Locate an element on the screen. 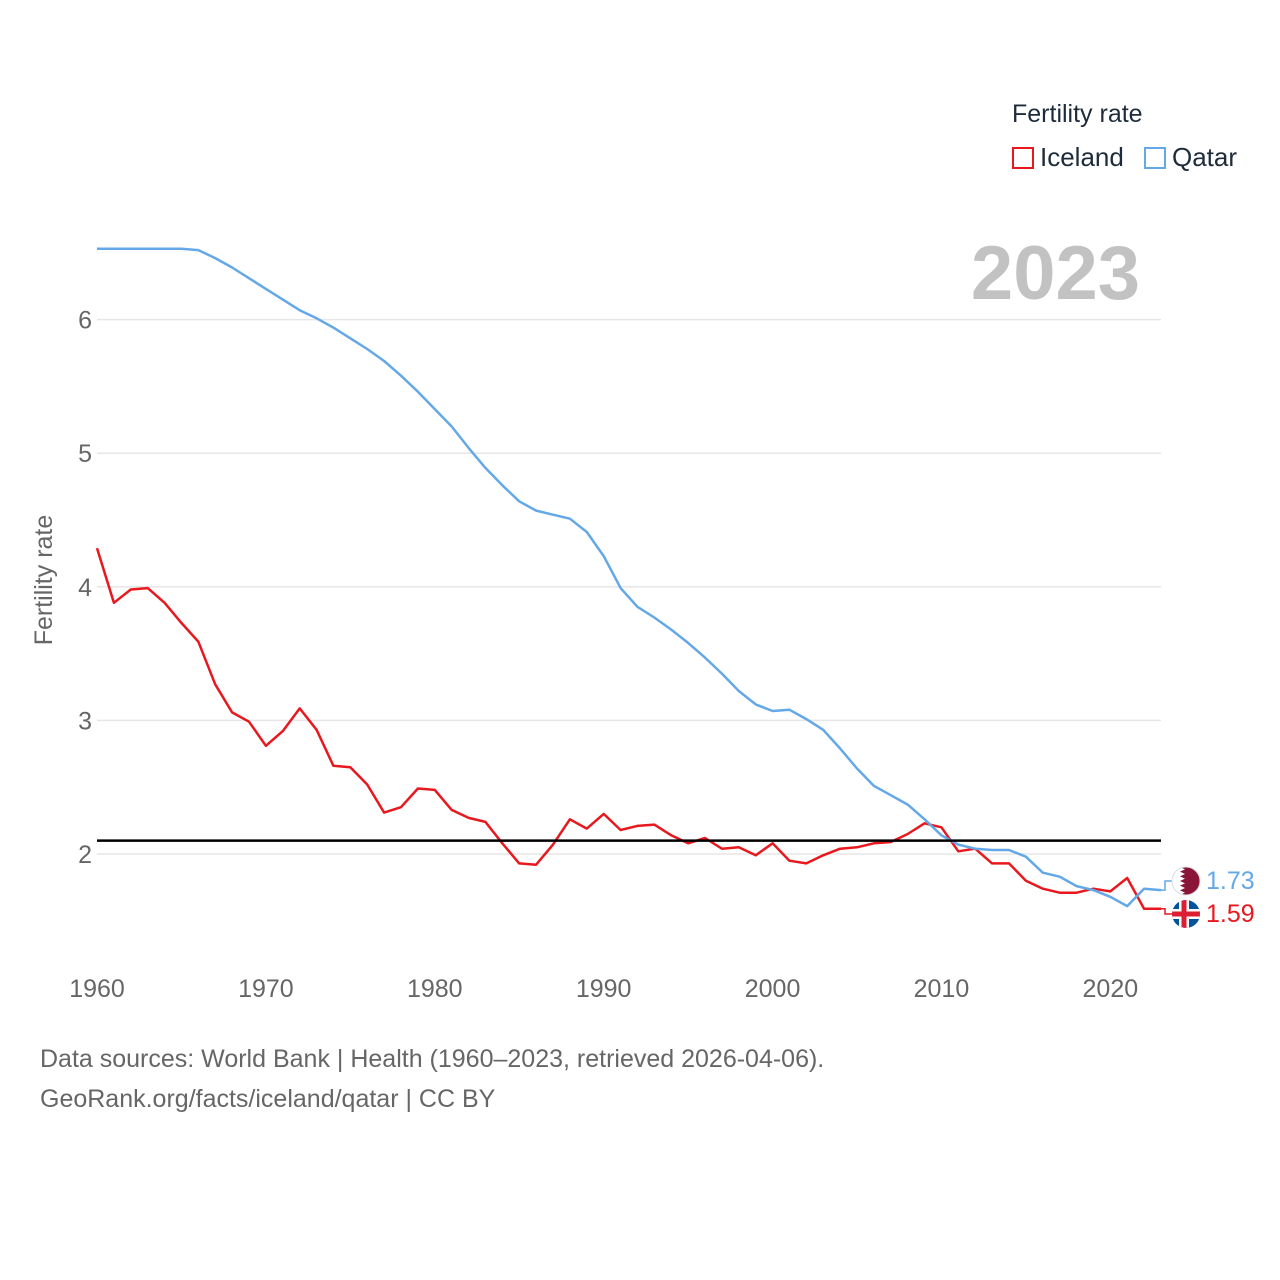 The image size is (1280, 1280). legend-label-qatar: Qatar is located at coordinates (1205, 157).